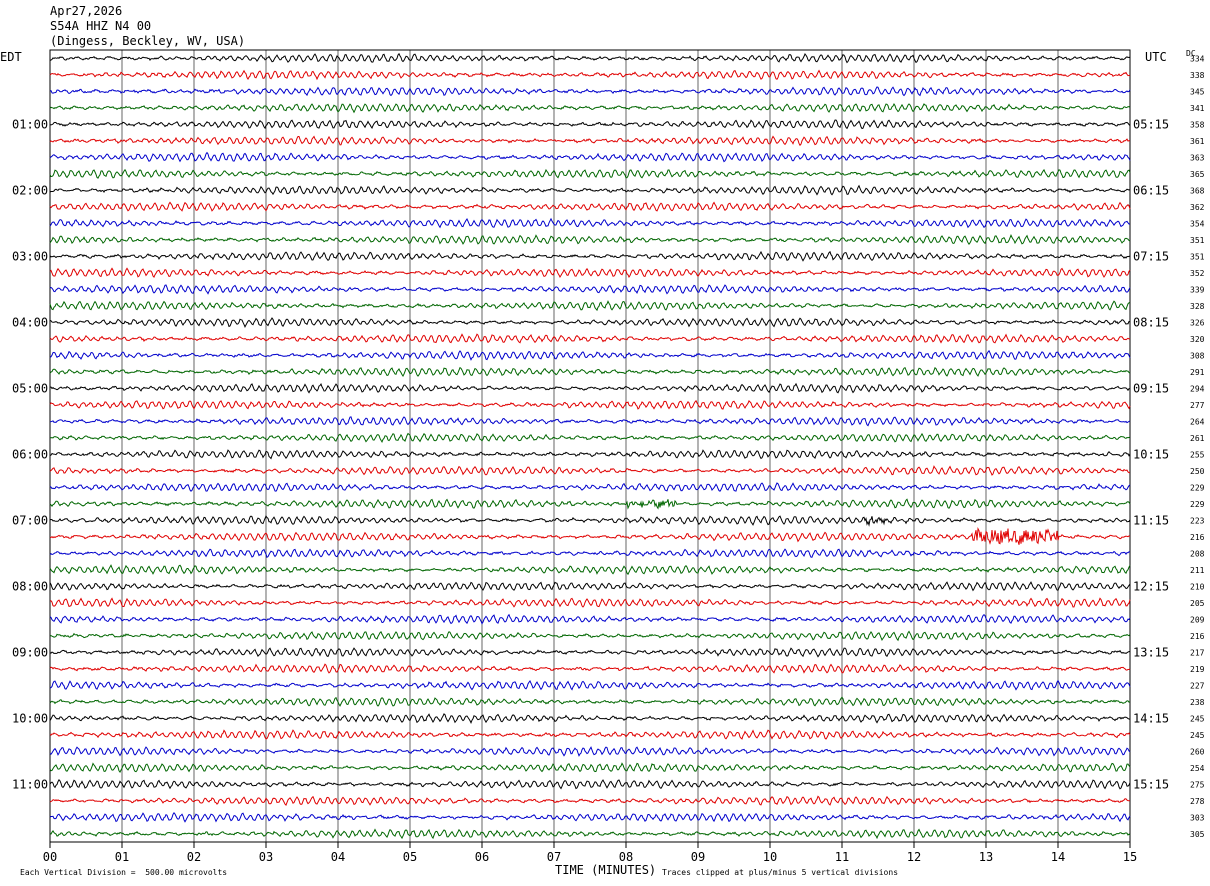 This screenshot has height=886, width=1210. I want to click on dc-offset-label: 320, so click(1197, 339).